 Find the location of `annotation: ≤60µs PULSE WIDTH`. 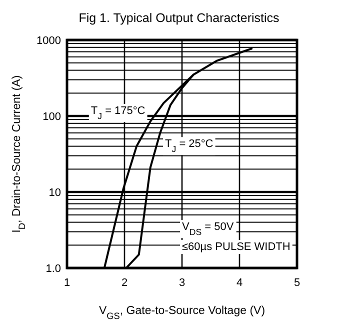

annotation: ≤60µs PULSE WIDTH is located at coordinates (236, 247).